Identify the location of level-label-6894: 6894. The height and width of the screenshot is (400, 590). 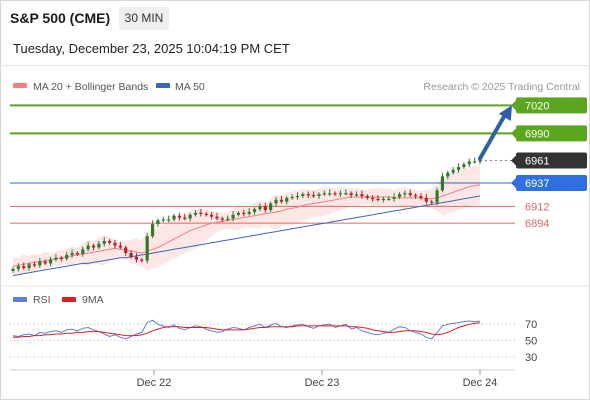
(537, 224).